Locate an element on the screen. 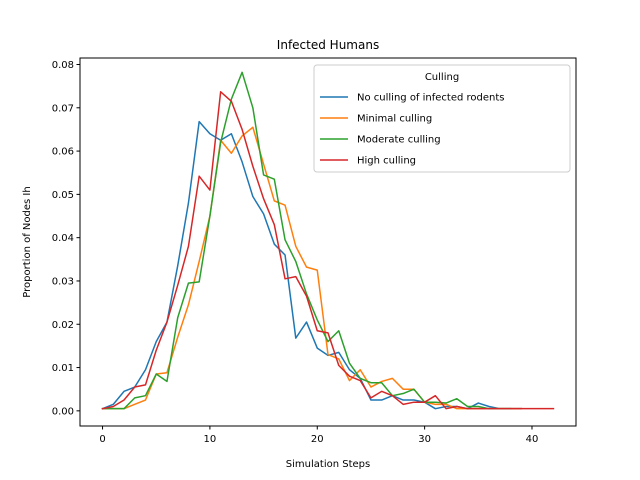 Image resolution: width=640 pixels, height=480 pixels. x-tick-label: 0 is located at coordinates (102, 439).